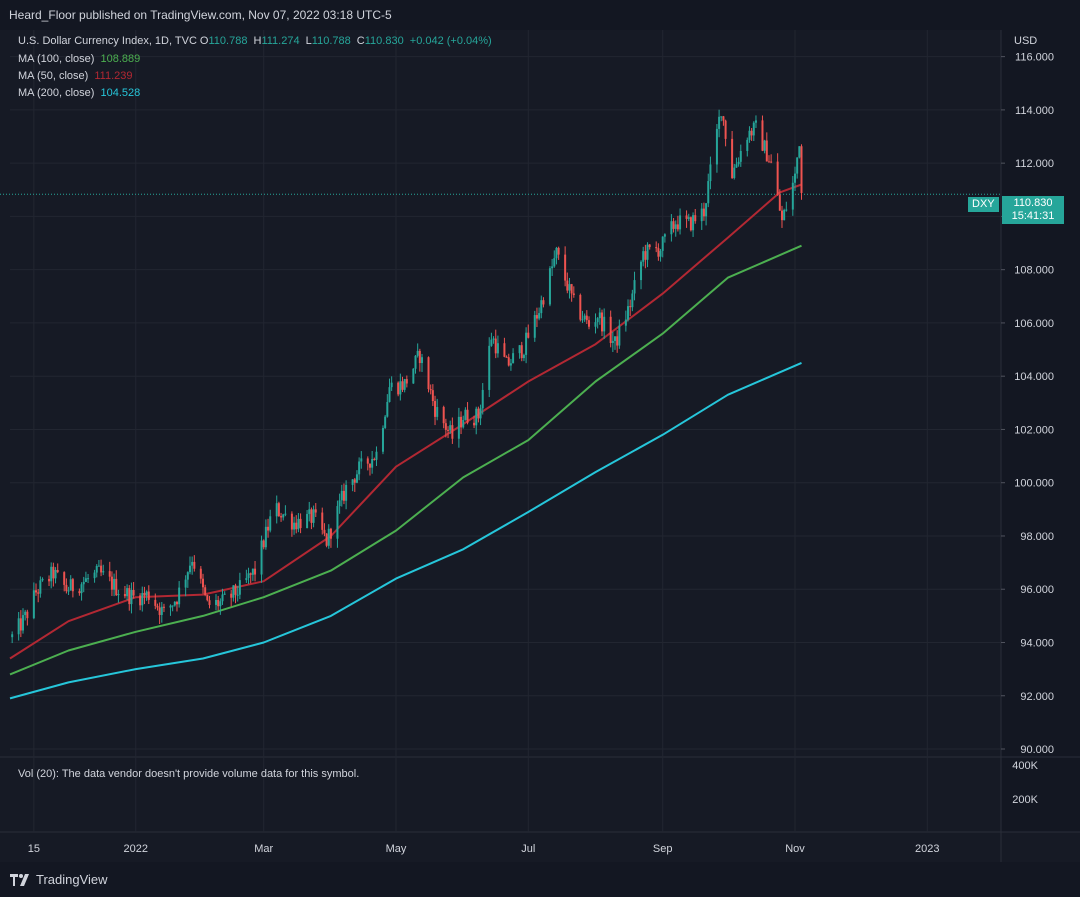  I want to click on y-tick-label: 102.000, so click(1034, 430).